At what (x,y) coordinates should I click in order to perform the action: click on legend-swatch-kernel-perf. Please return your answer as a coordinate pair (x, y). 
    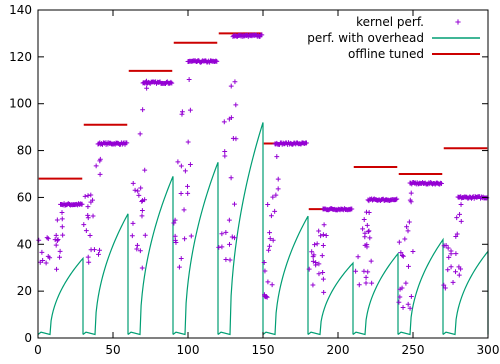
    Looking at the image, I should click on (458, 22).